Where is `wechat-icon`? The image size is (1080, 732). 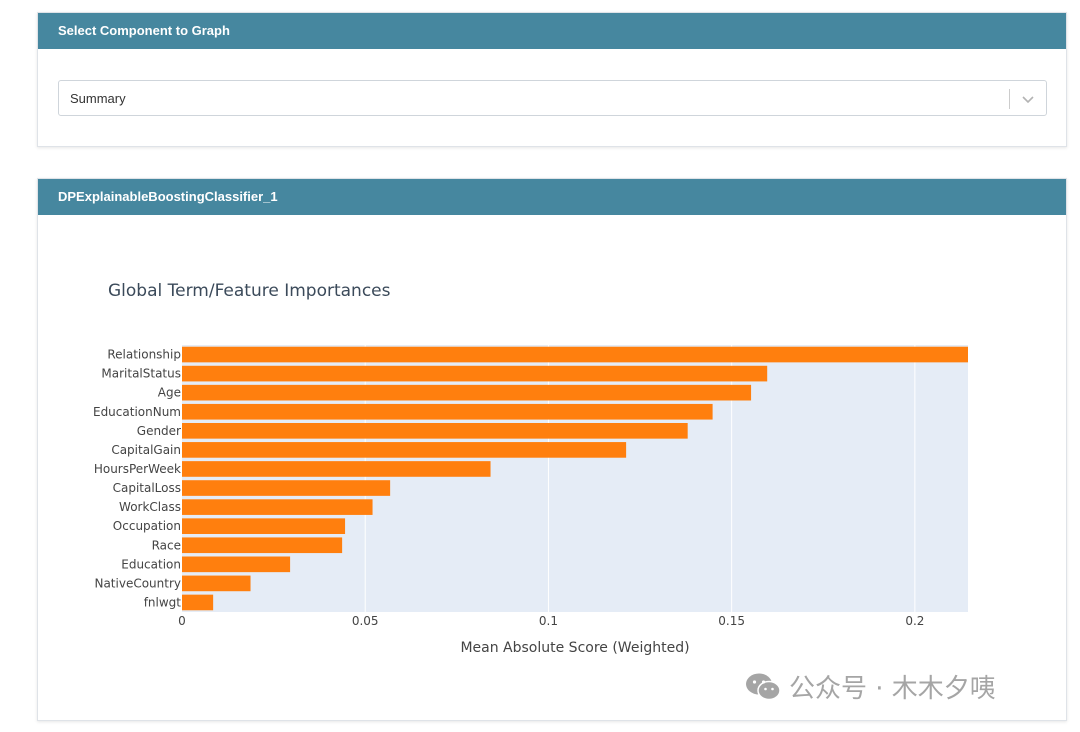
wechat-icon is located at coordinates (763, 686).